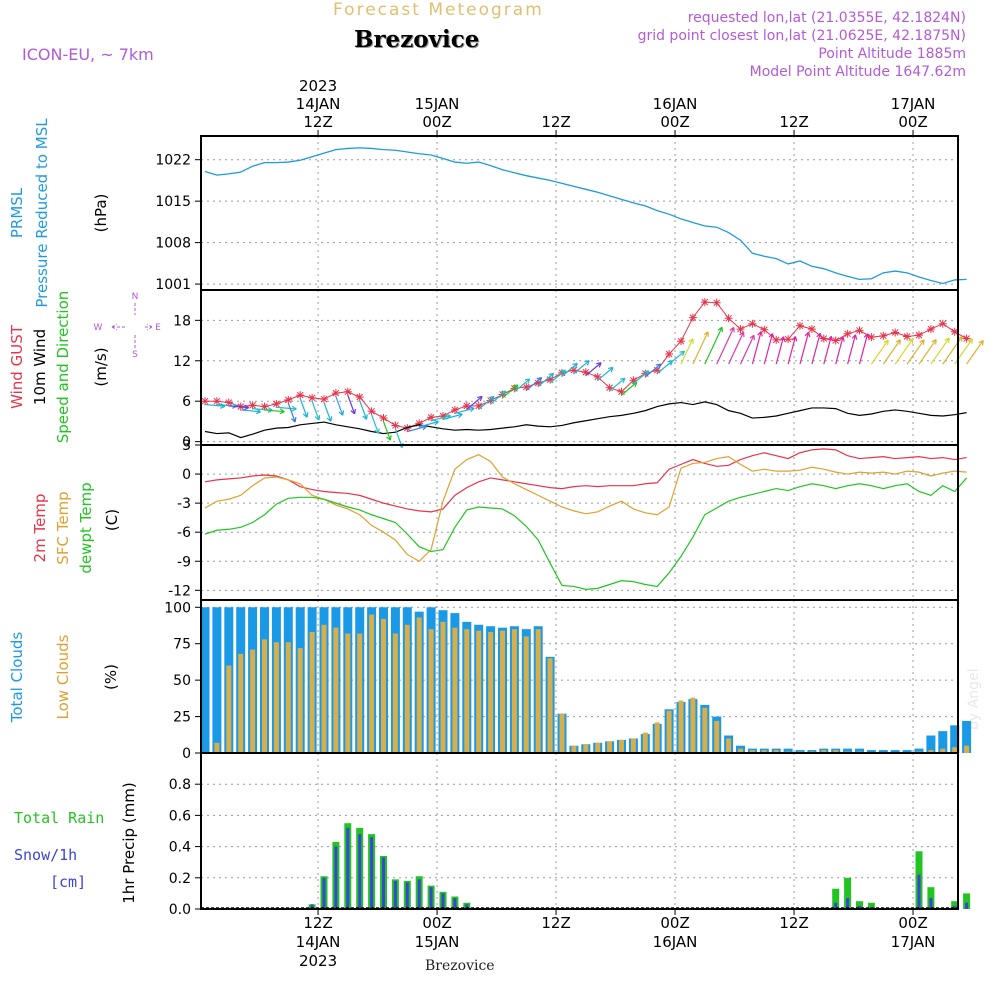 The width and height of the screenshot is (1000, 1000). What do you see at coordinates (912, 923) in the screenshot?
I see `time-label-bottom: 00Z` at bounding box center [912, 923].